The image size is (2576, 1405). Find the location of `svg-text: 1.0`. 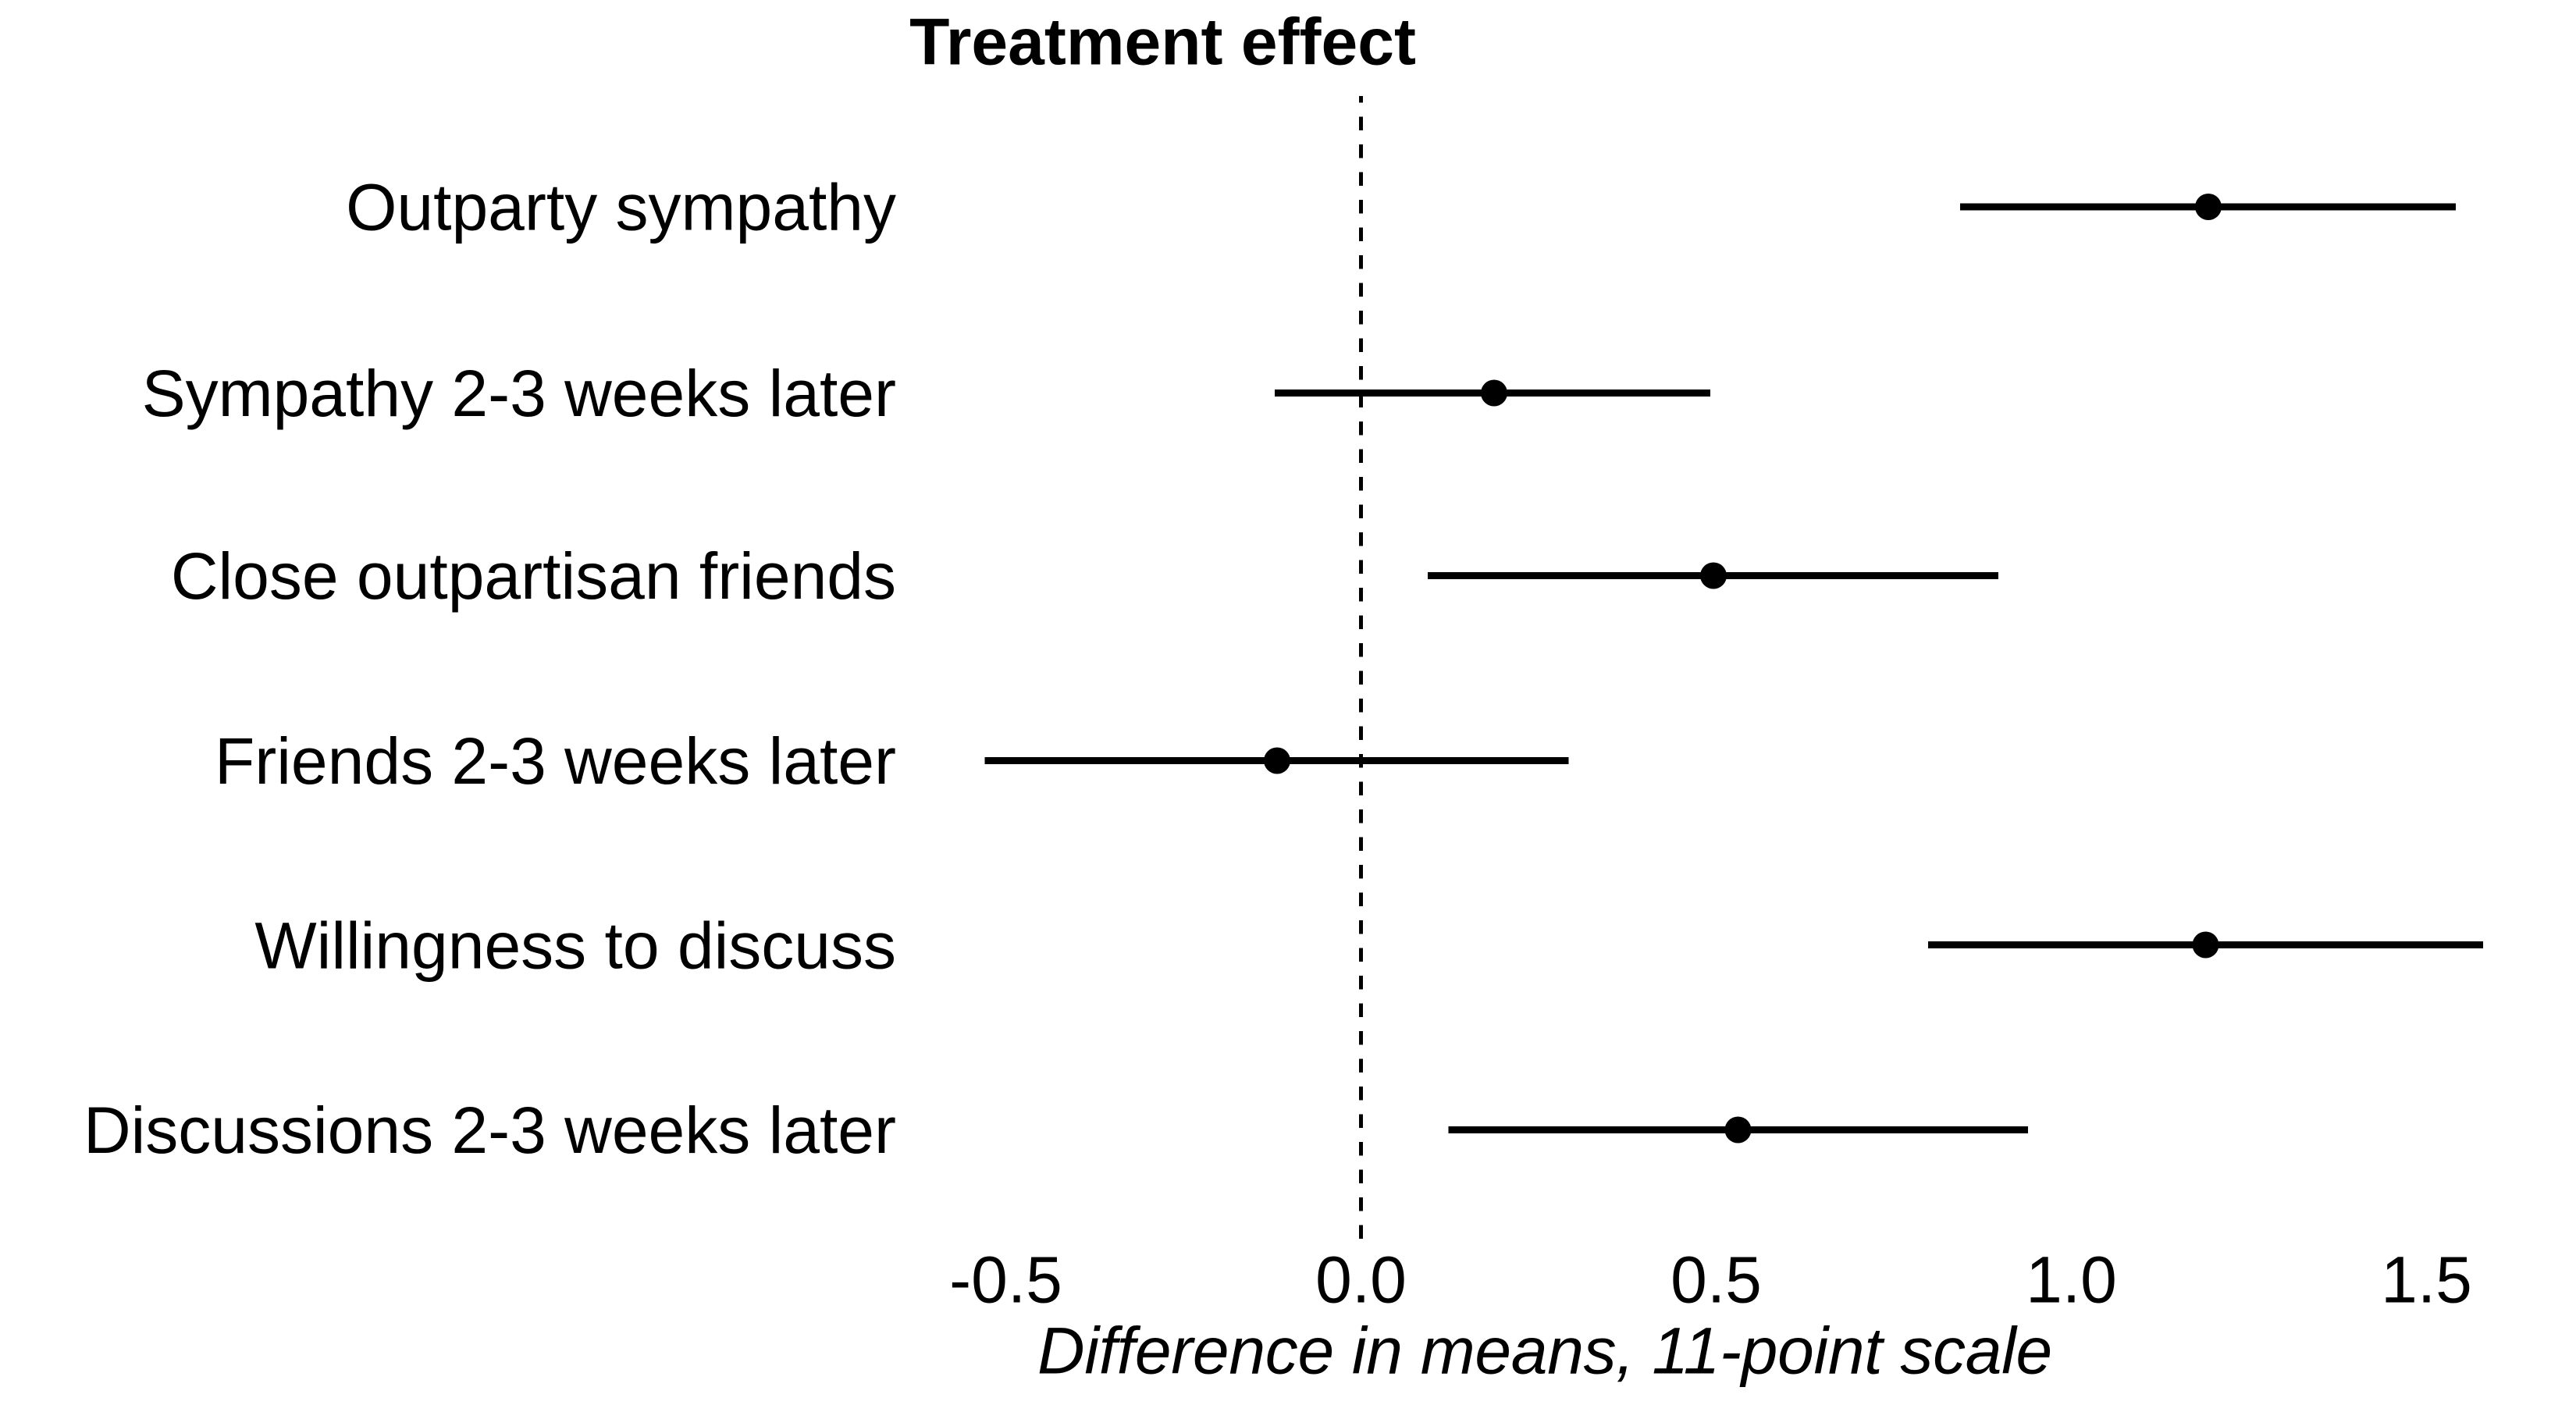

svg-text: 1.0 is located at coordinates (2071, 1280).